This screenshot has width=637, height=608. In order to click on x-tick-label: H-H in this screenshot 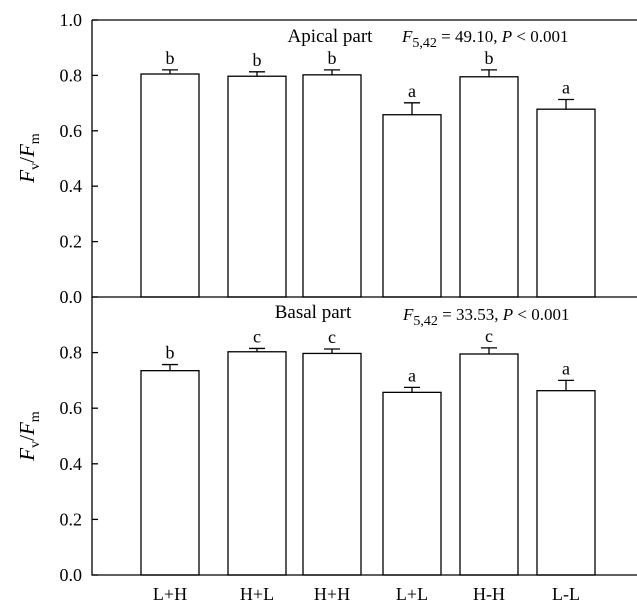, I will do `click(489, 594)`.